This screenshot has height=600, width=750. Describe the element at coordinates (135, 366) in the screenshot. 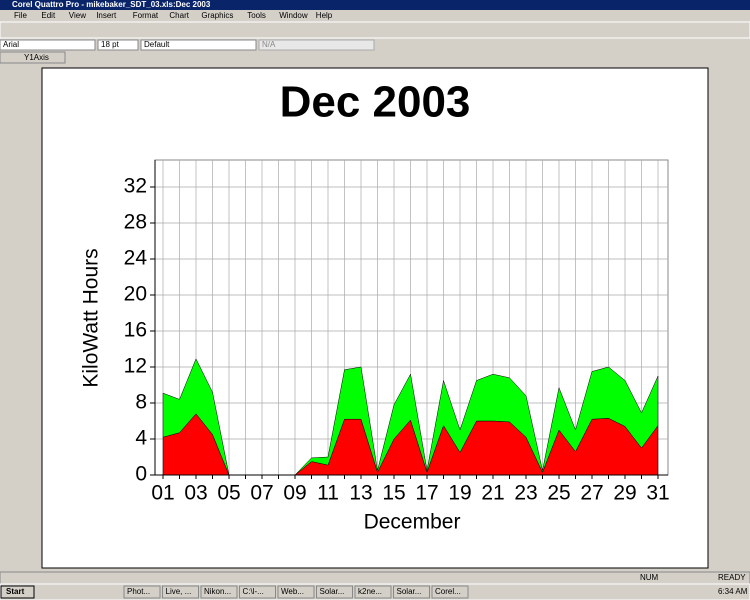

I see `y-tick-label: 12` at that location.